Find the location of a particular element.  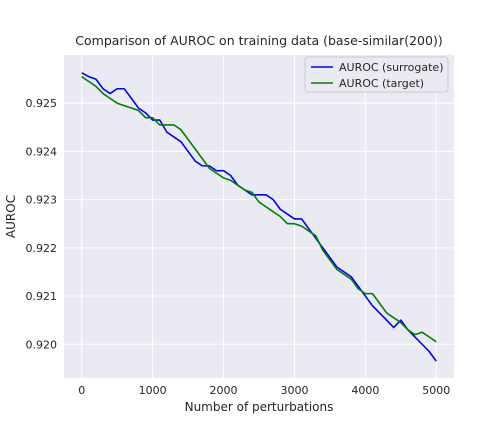

x-tick-label: 0 is located at coordinates (81, 390).